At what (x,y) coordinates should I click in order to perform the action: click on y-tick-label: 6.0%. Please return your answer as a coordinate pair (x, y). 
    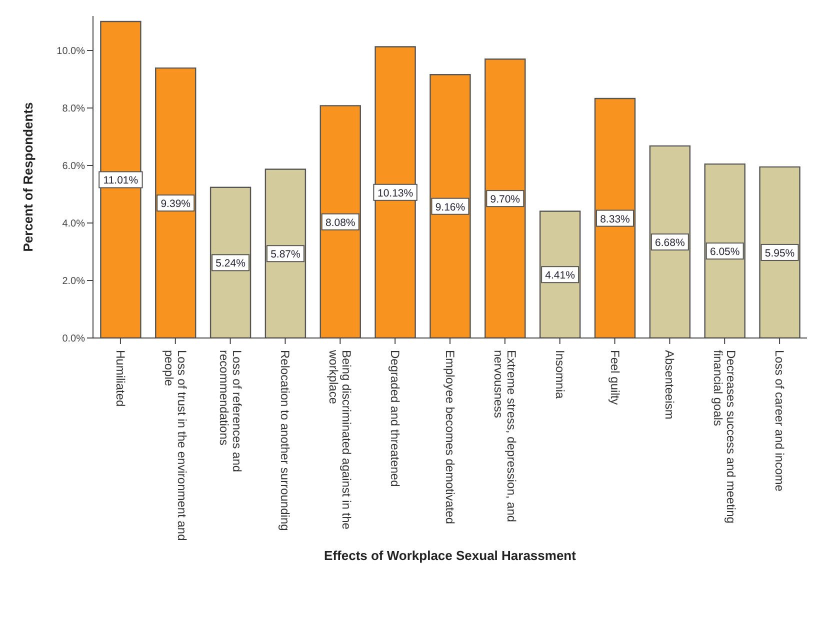
    Looking at the image, I should click on (74, 166).